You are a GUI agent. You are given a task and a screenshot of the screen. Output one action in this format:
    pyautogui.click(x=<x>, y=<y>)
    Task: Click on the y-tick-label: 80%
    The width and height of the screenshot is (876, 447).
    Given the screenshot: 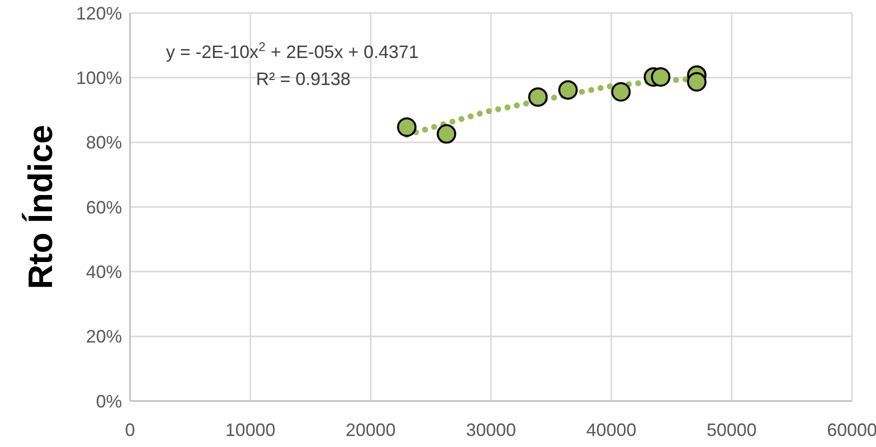 What is the action you would take?
    pyautogui.click(x=104, y=142)
    